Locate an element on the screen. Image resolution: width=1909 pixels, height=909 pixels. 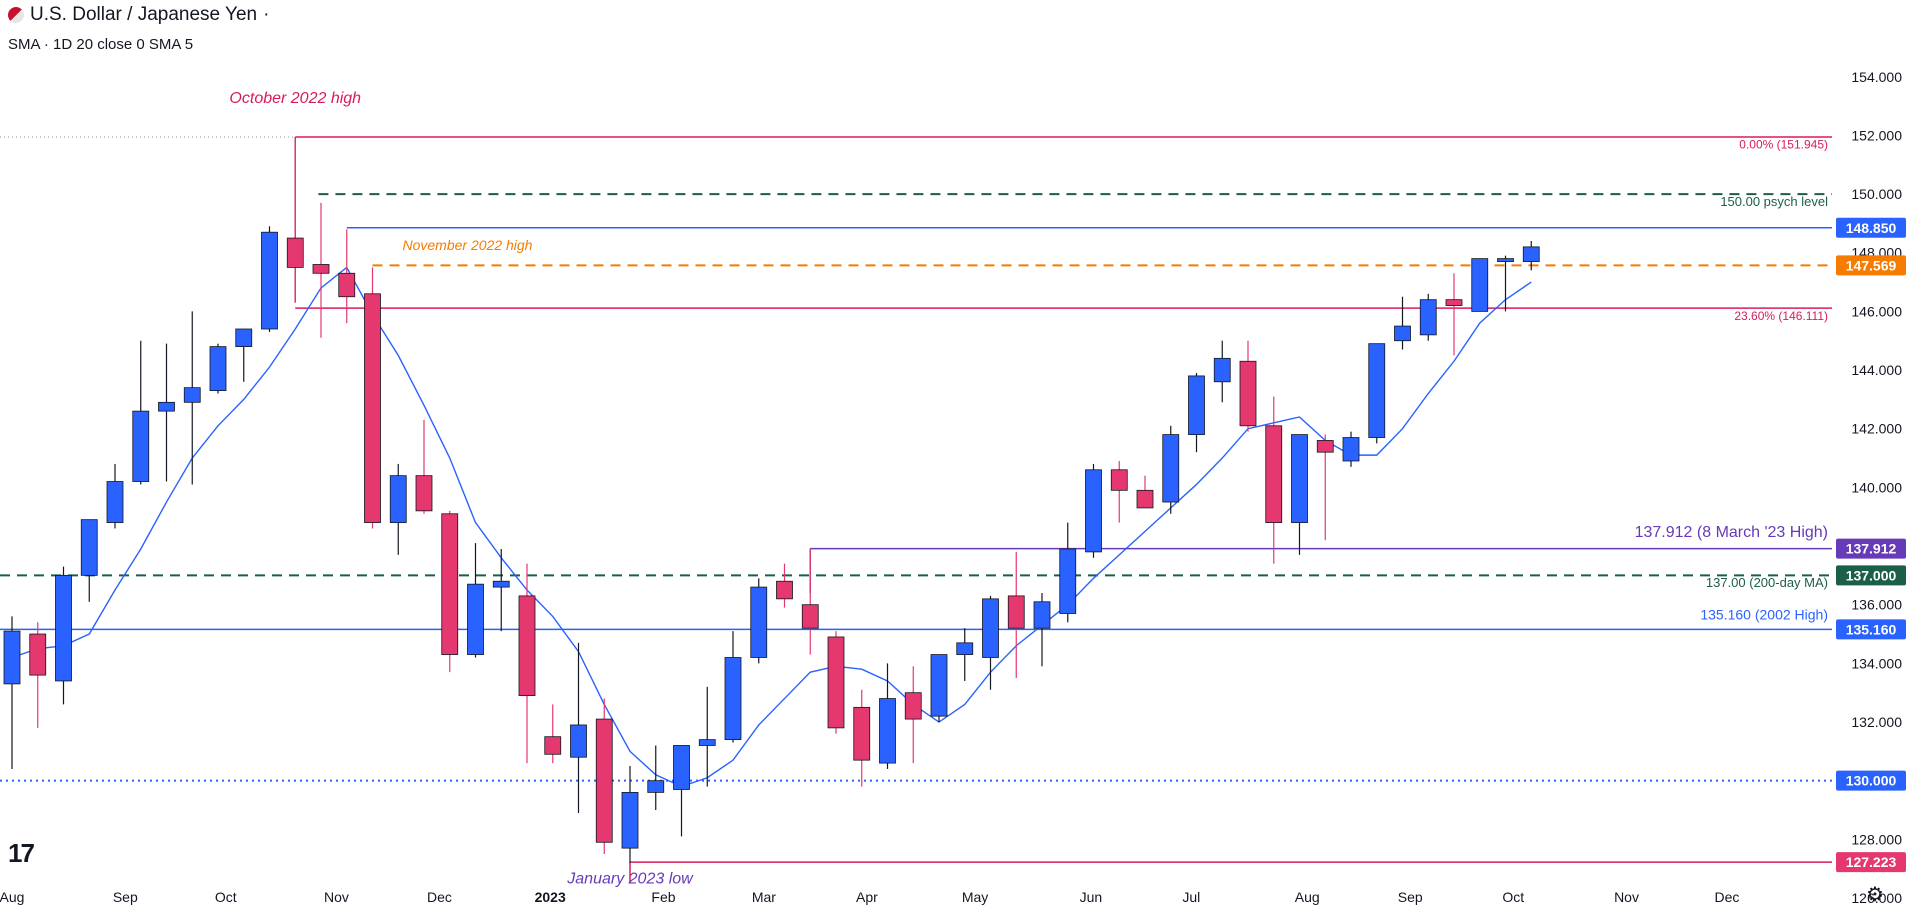
indicator-legend: SMA · 1D 20 close 0 SMA 5 is located at coordinates (101, 44).